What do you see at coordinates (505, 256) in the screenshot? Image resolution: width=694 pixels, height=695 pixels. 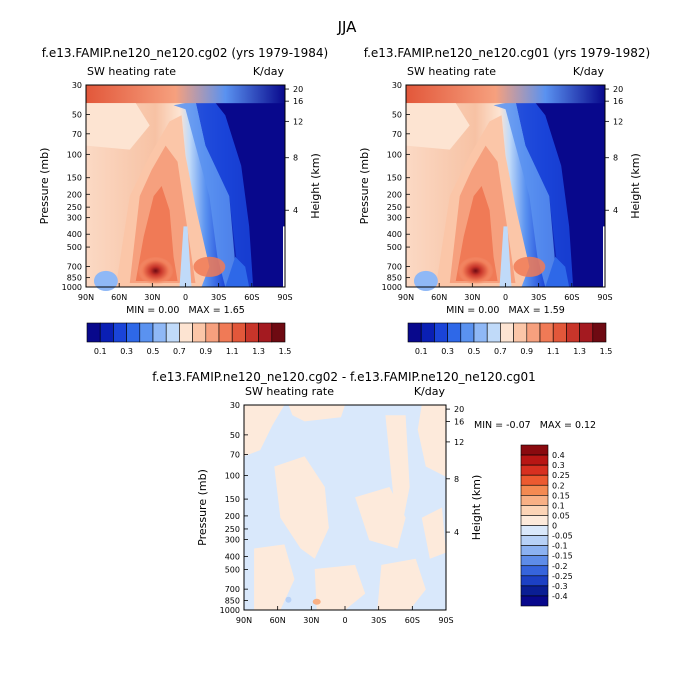 I see `field-equator-notch` at bounding box center [505, 256].